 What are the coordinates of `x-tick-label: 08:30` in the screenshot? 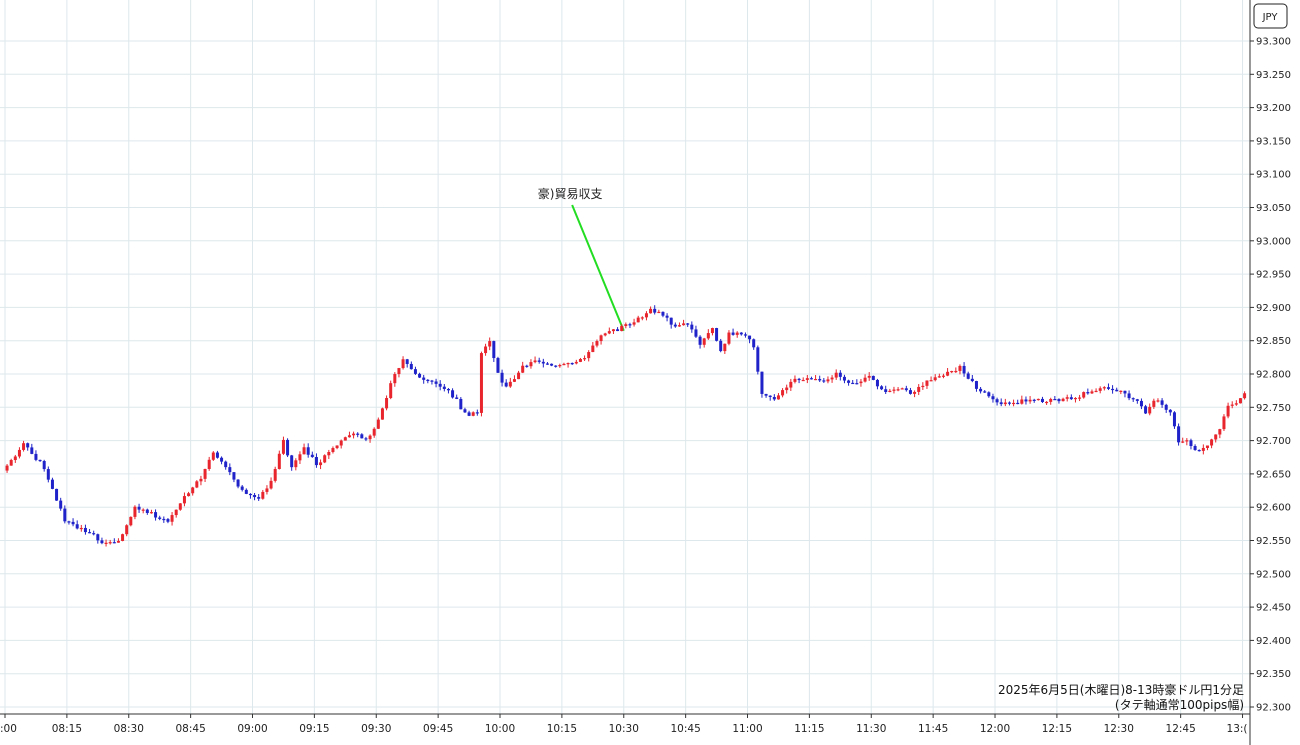 It's located at (129, 729).